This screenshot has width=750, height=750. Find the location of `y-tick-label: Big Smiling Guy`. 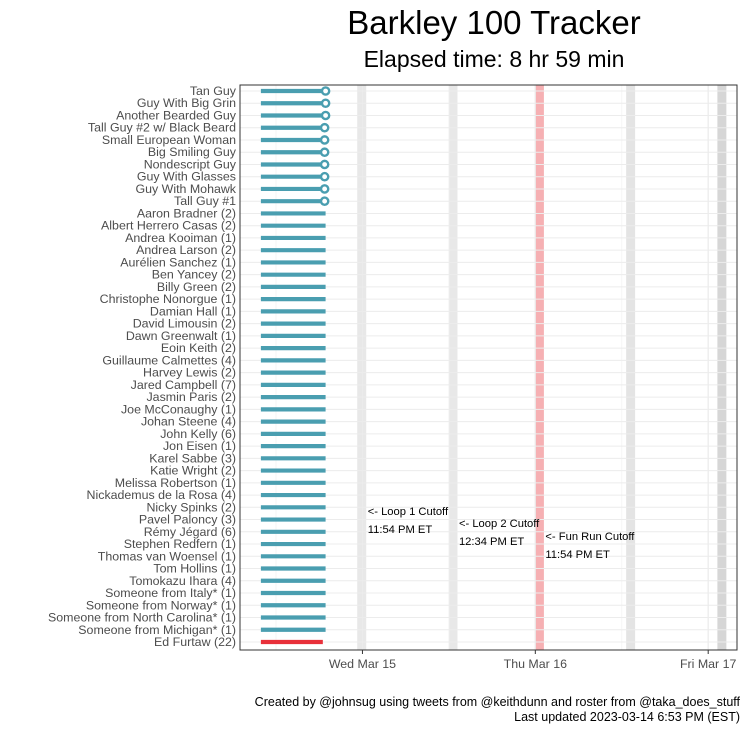

y-tick-label: Big Smiling Guy is located at coordinates (192, 152).